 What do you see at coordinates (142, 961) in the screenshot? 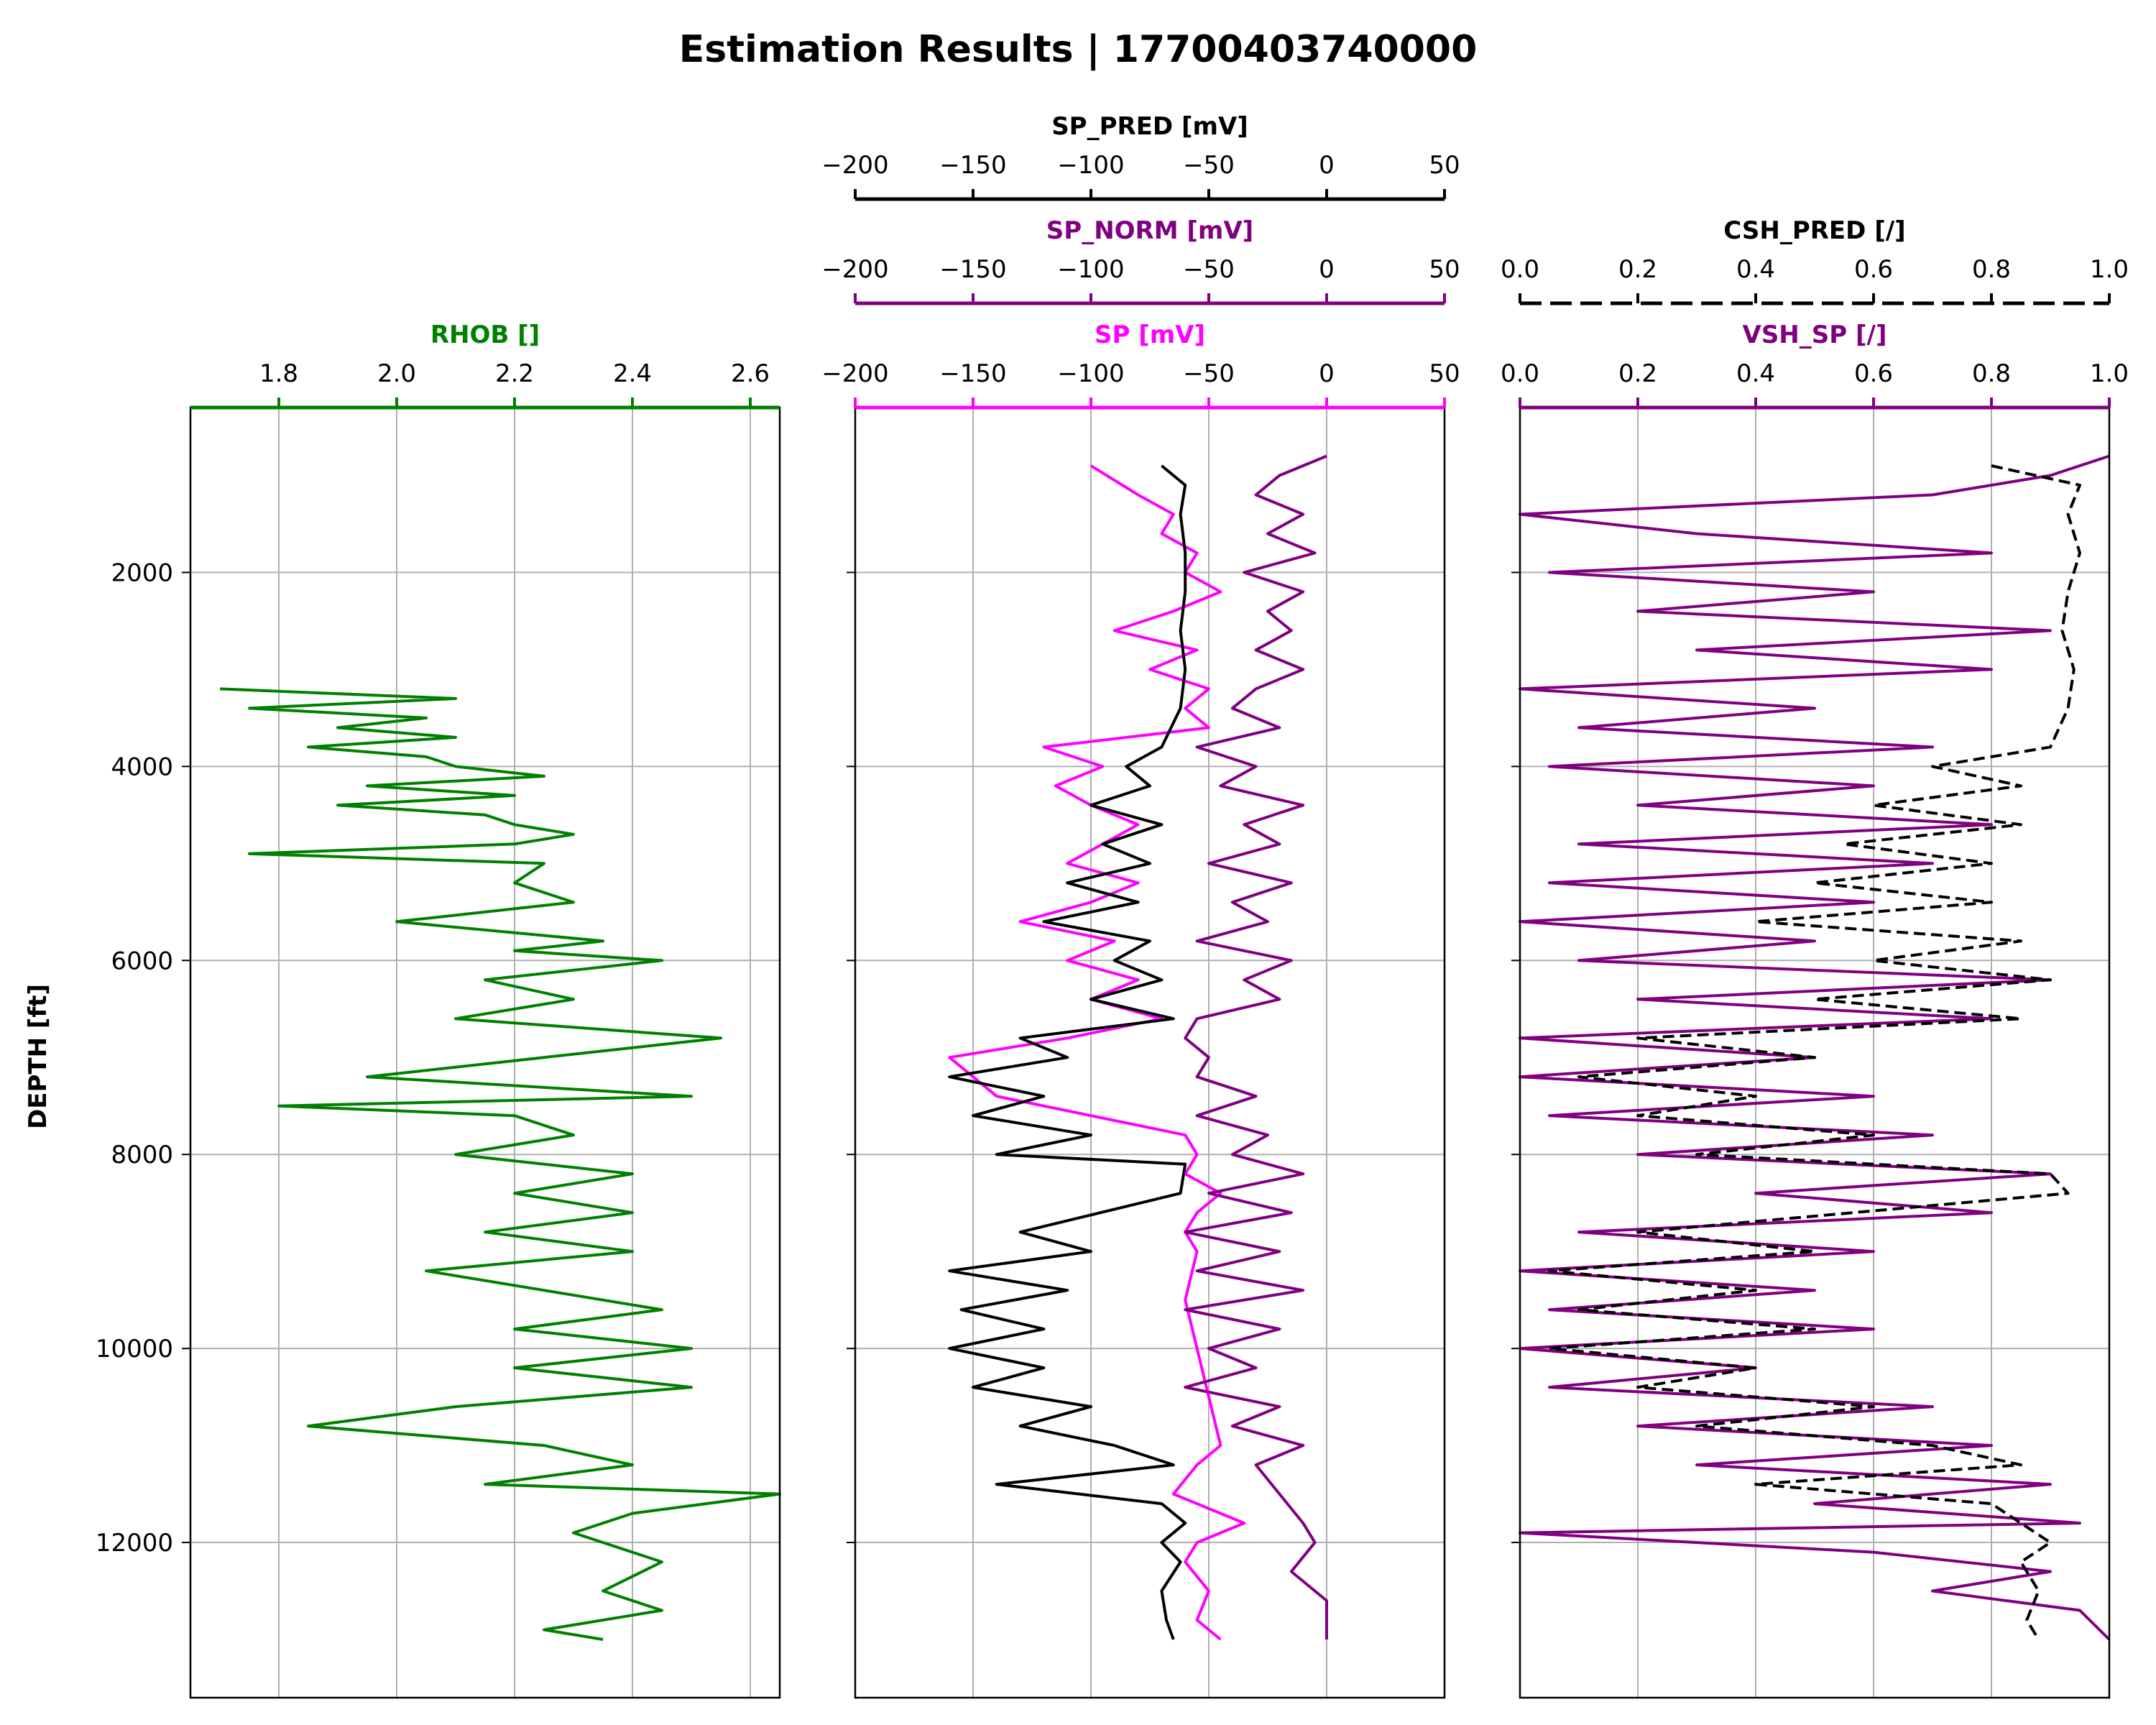
I see `y-tick-label: 6000` at bounding box center [142, 961].